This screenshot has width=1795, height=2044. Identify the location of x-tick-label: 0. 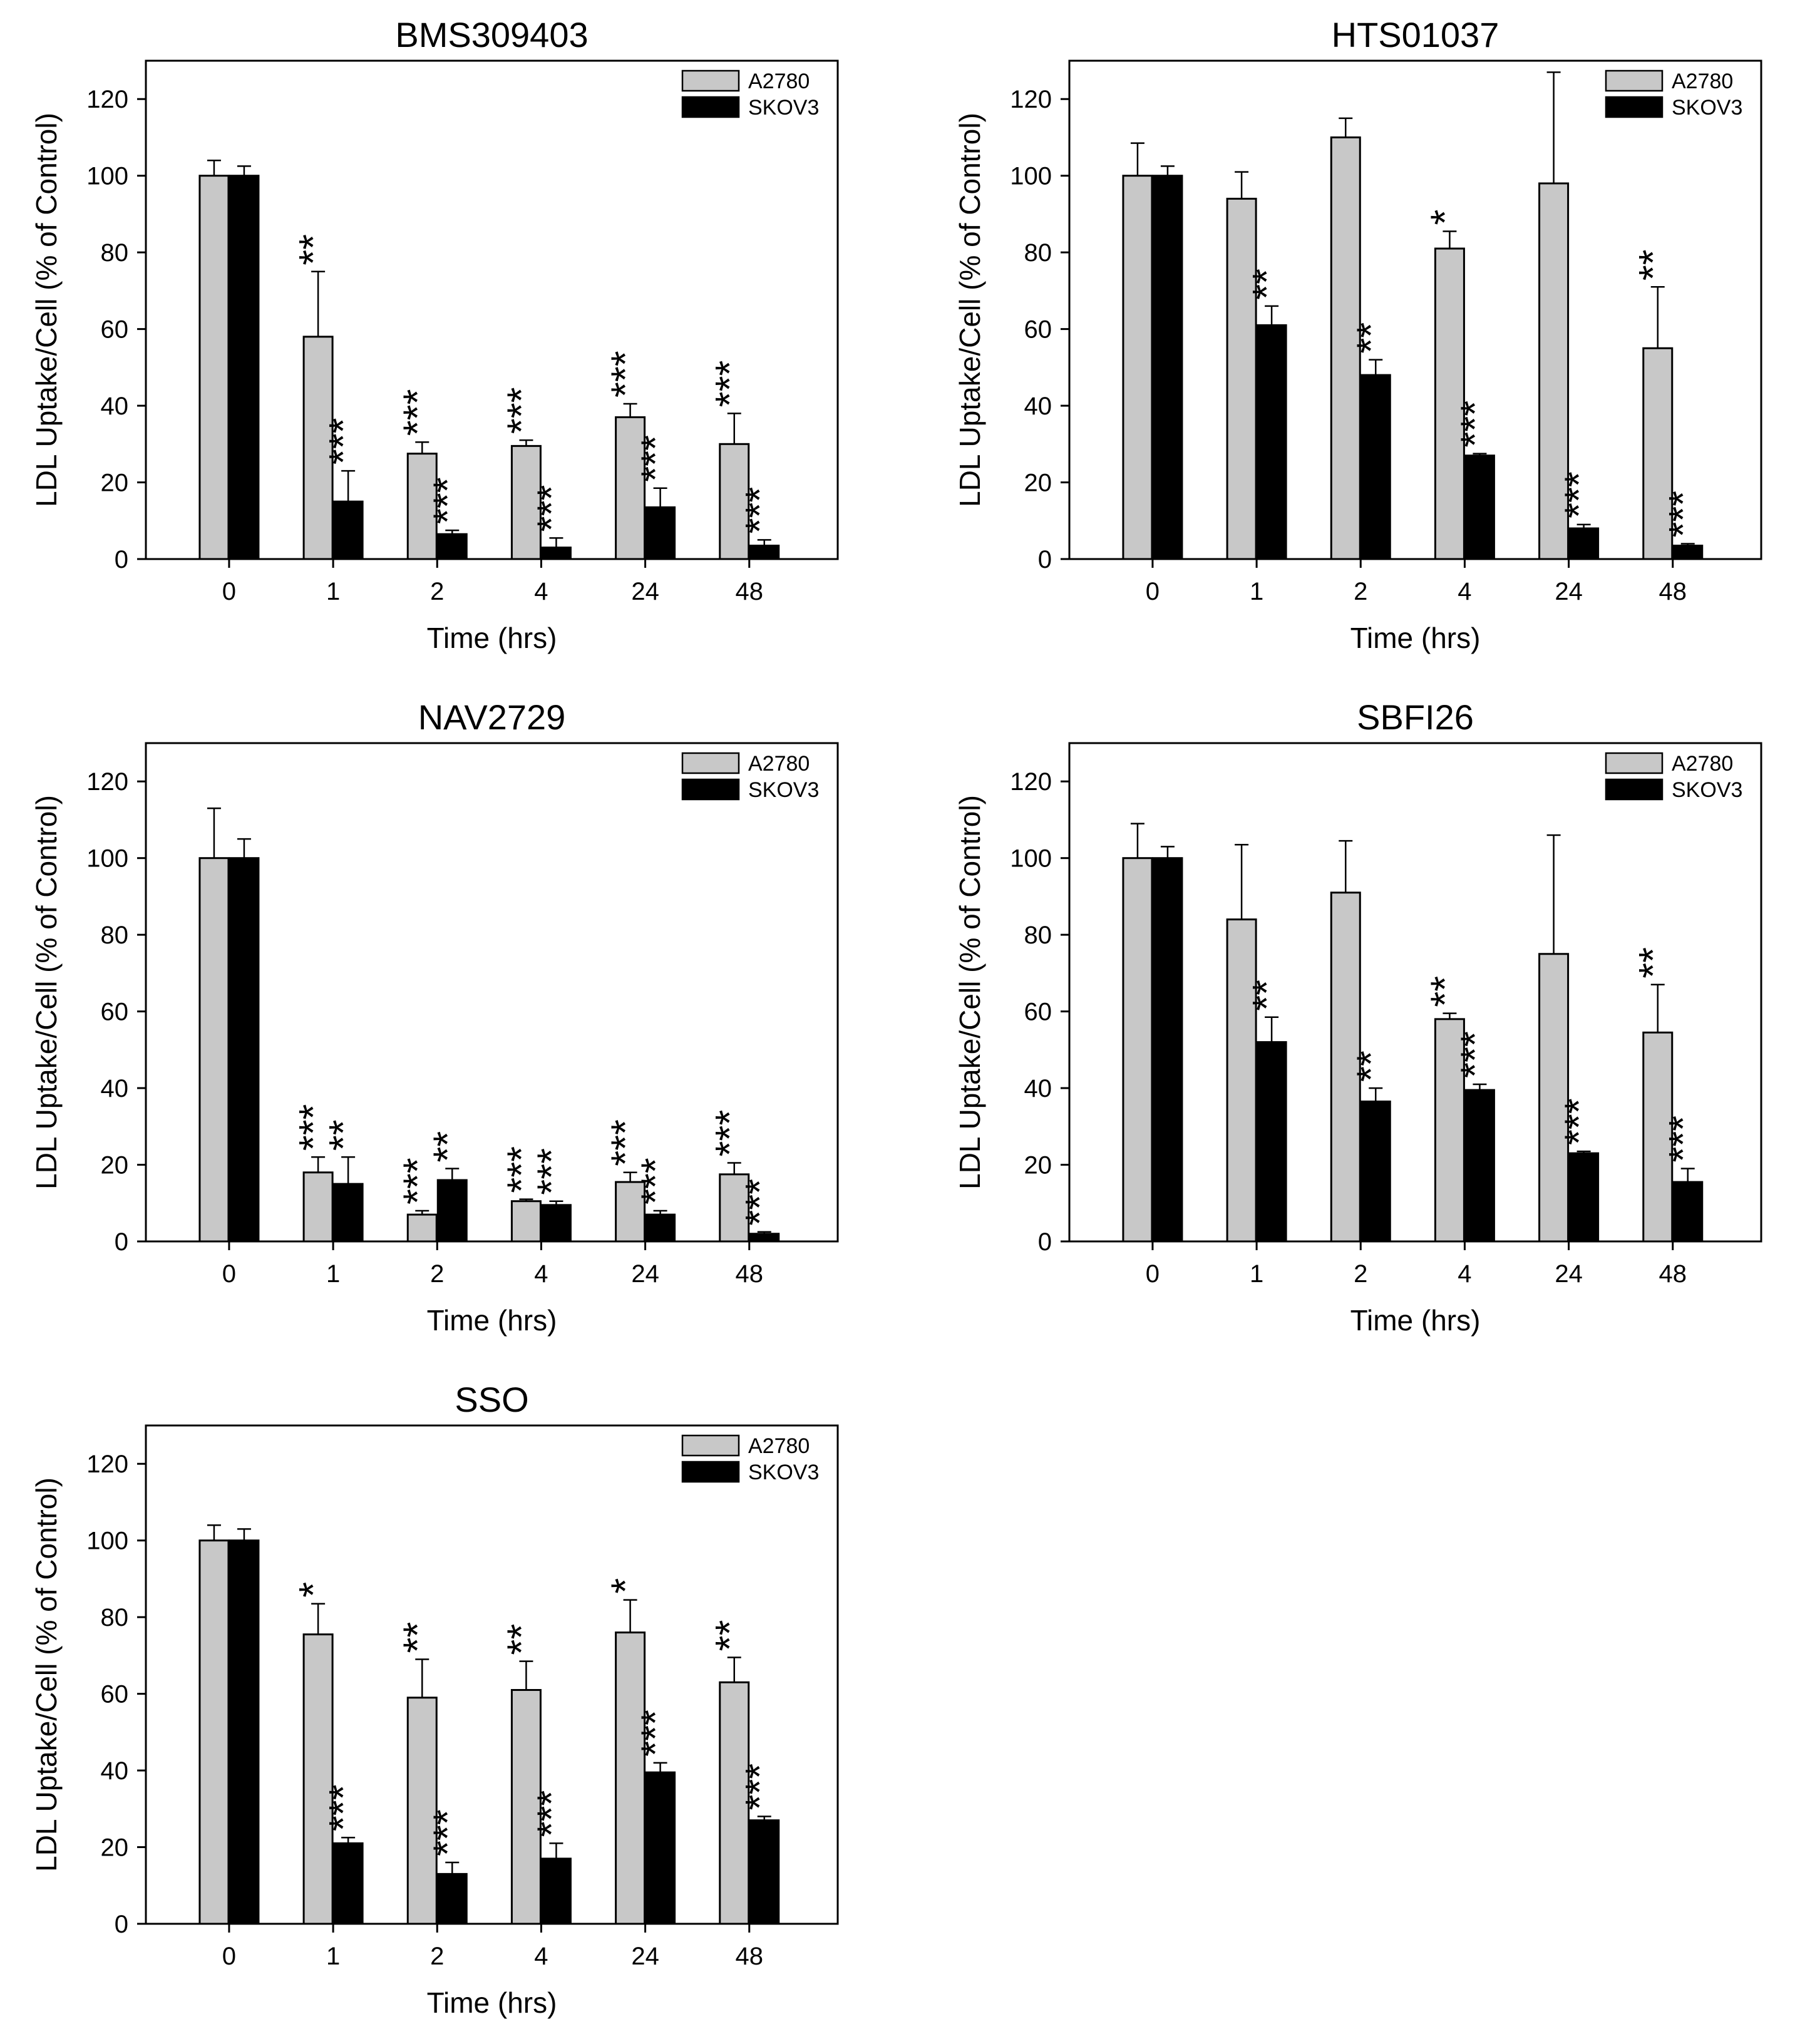
(1153, 591).